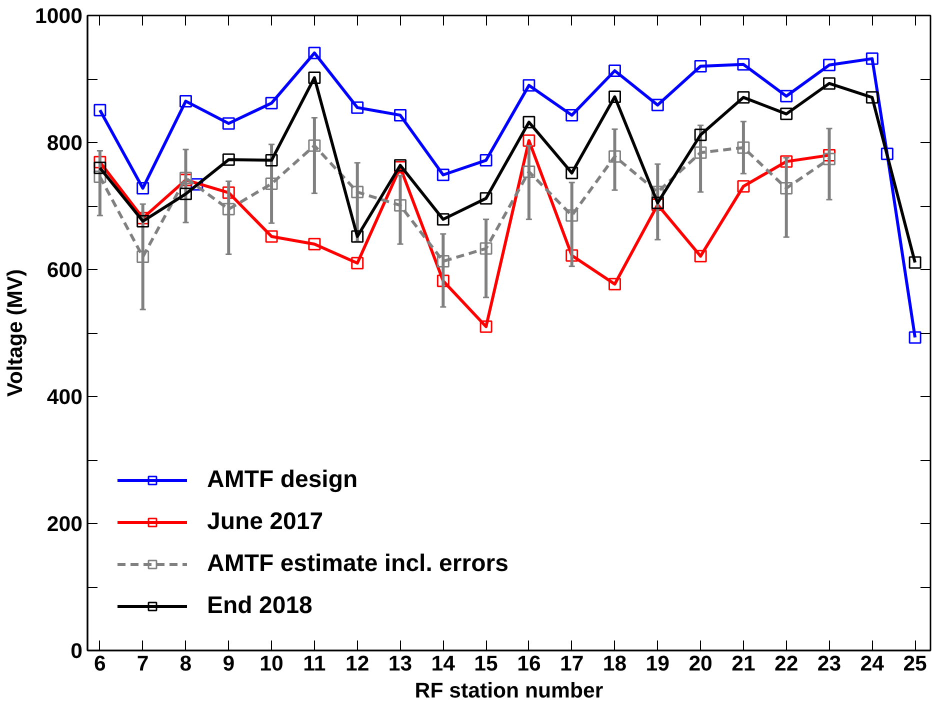  What do you see at coordinates (15, 333) in the screenshot?
I see `y-axis-title: Voltage (MV)` at bounding box center [15, 333].